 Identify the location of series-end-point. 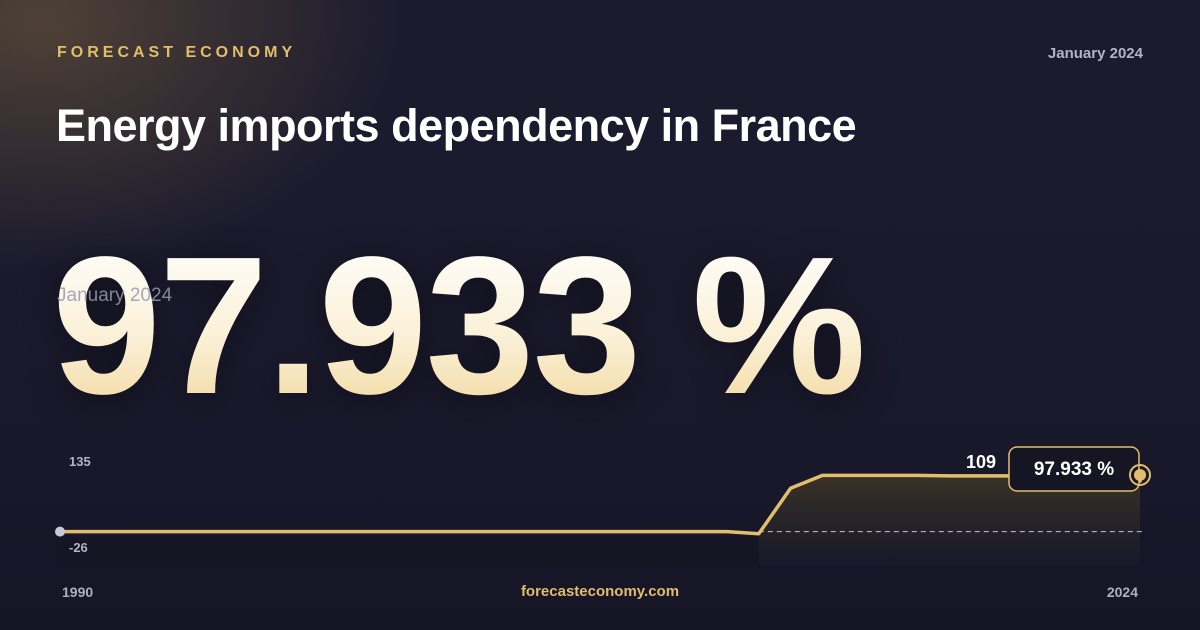
(1140, 475).